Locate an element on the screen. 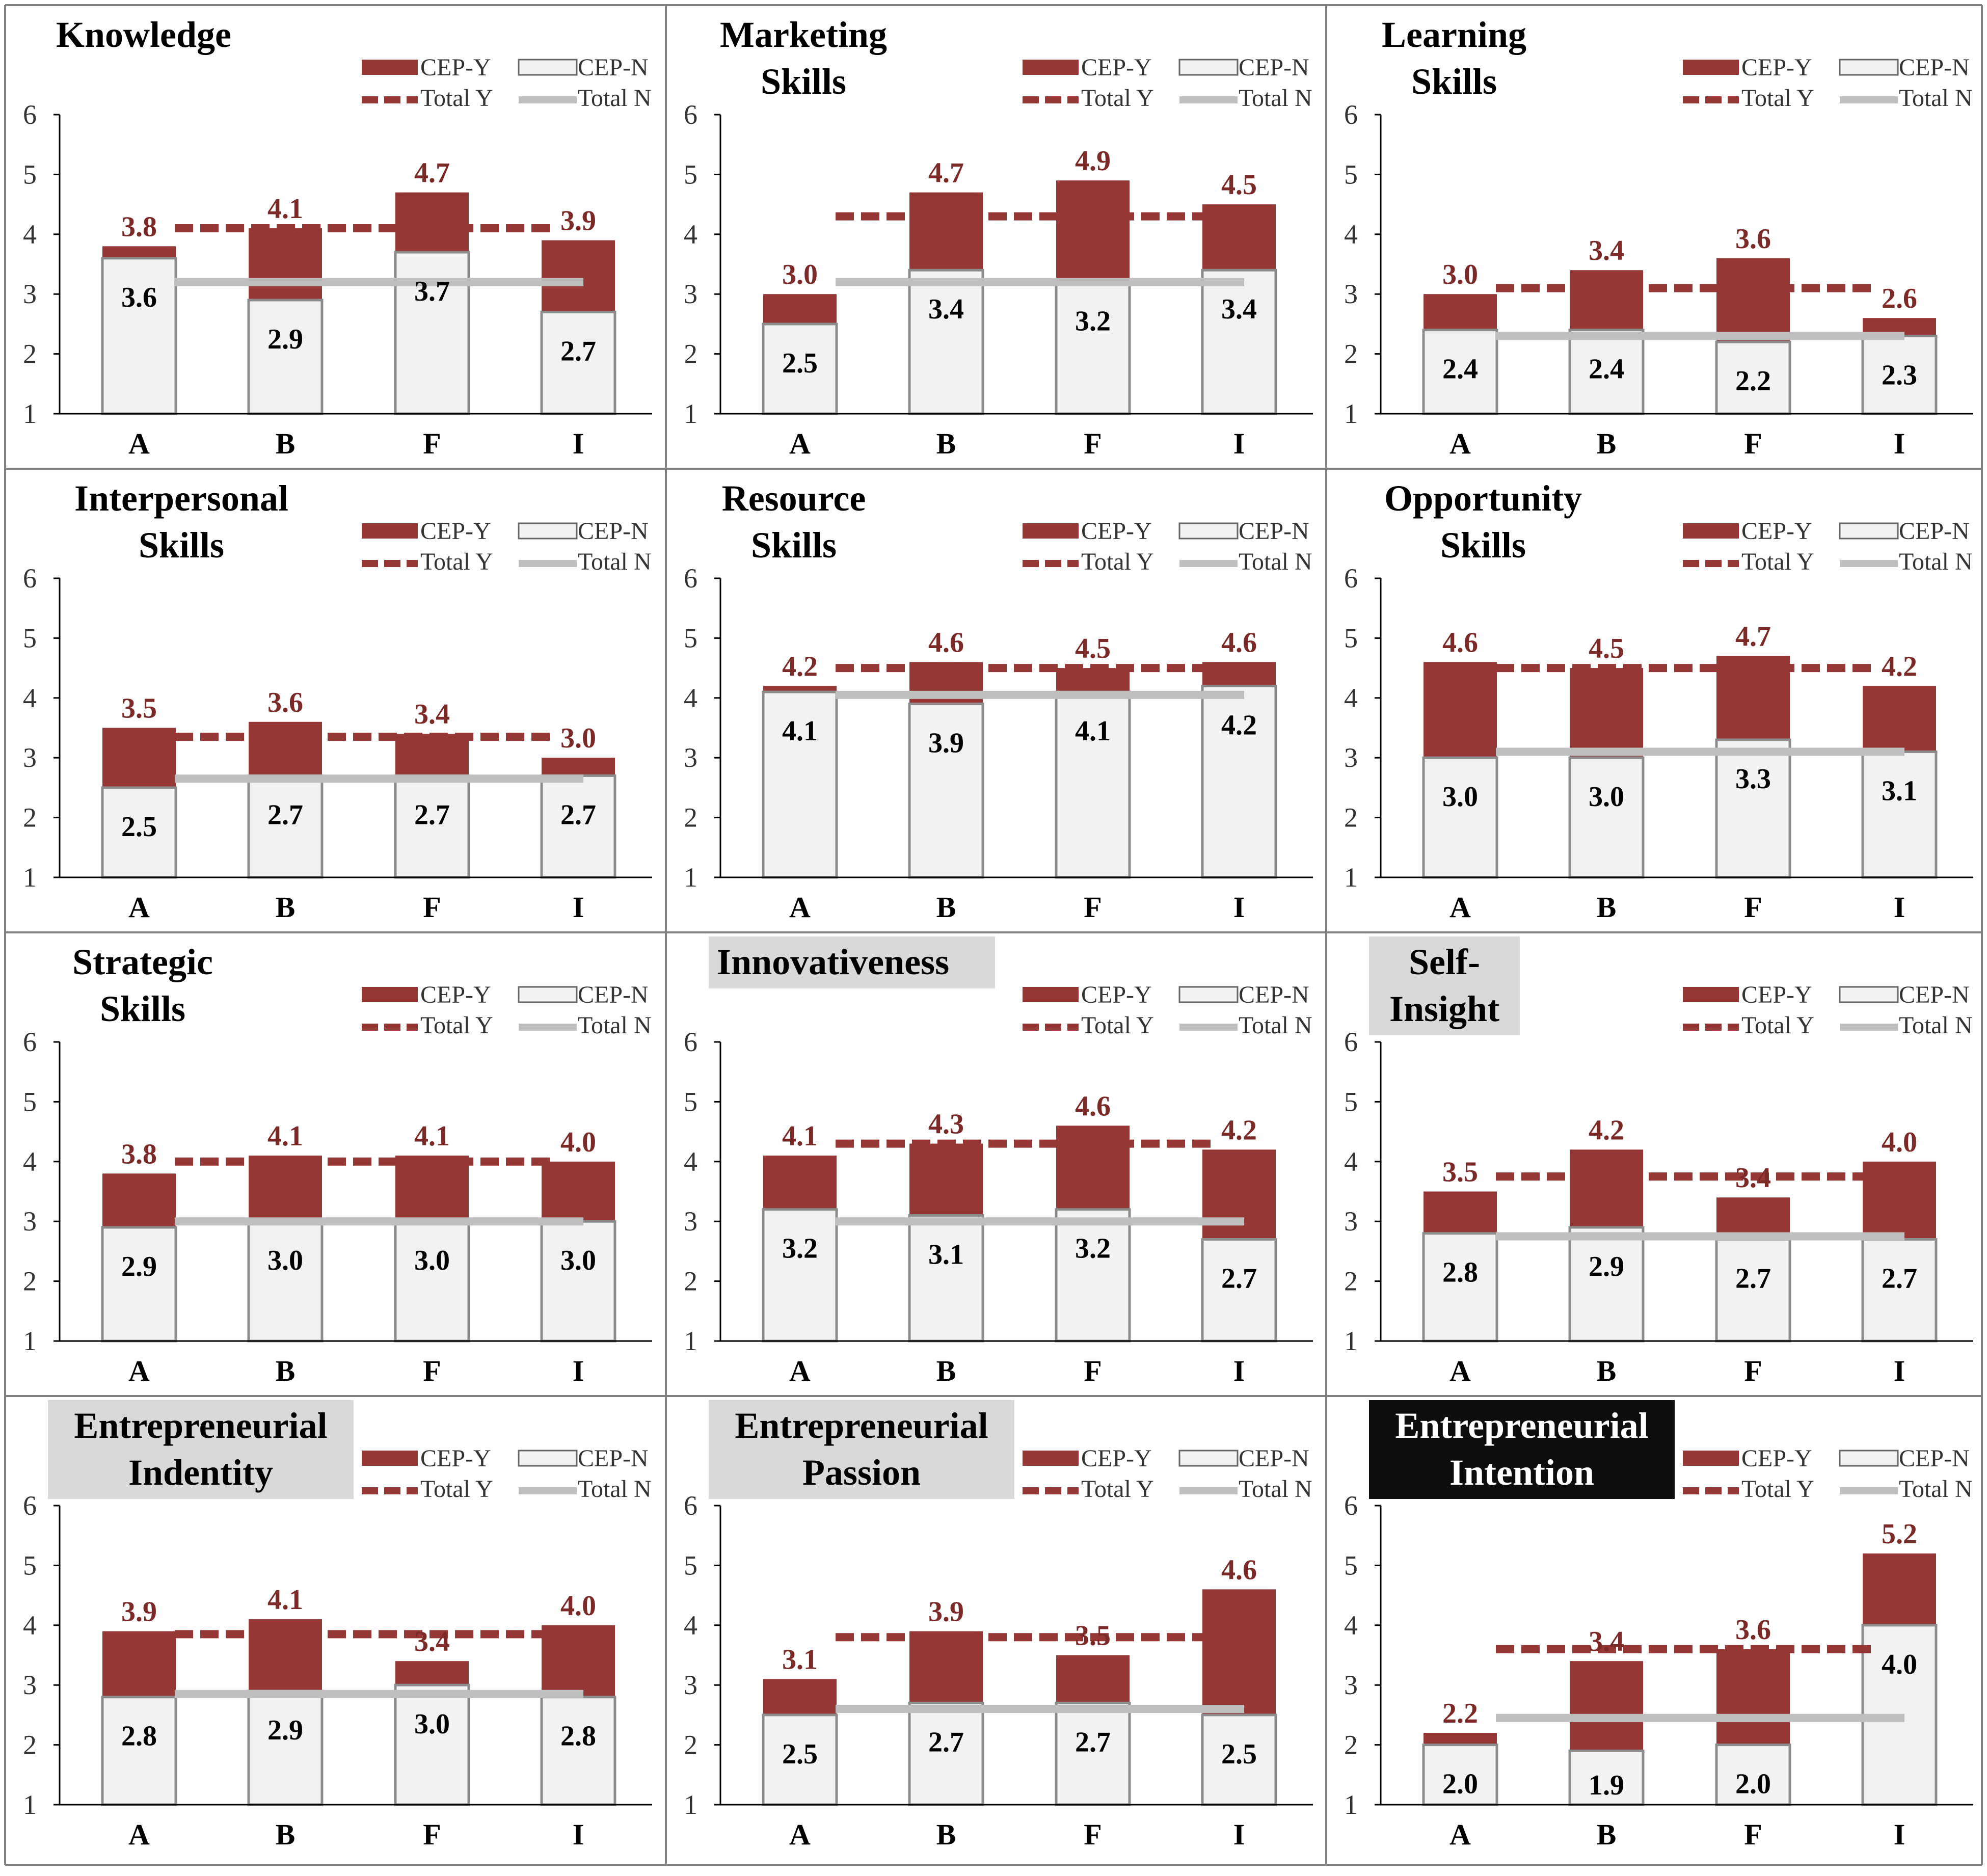 This screenshot has height=1876, width=1987. value-labels: 3.0 2.4 3.4 2.4 3.6 2.2 2.6 2.3 is located at coordinates (1679, 310).